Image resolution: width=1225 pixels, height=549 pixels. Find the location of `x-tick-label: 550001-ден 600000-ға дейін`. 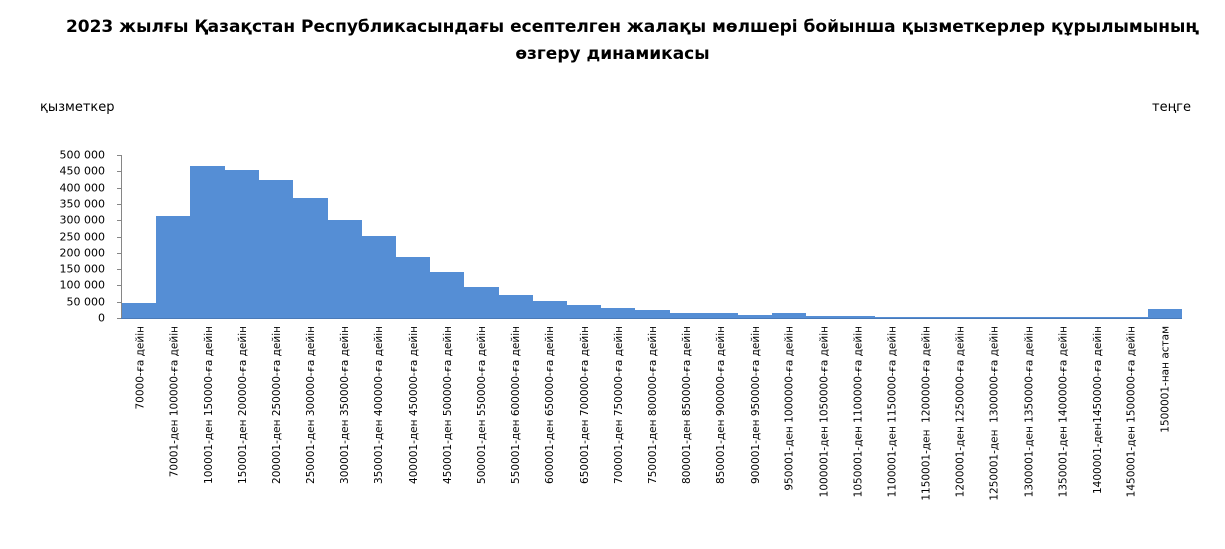

x-tick-label: 550001-ден 600000-ға дейін is located at coordinates (516, 405).